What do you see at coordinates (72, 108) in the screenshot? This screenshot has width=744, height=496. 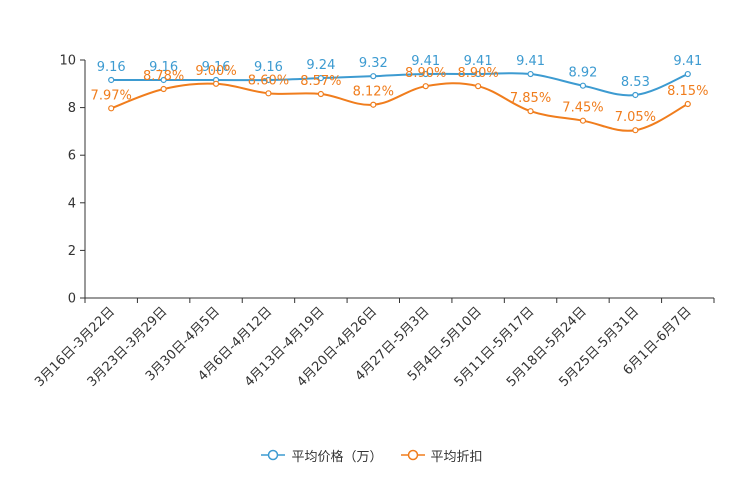 I see `y-tick-label: 8` at bounding box center [72, 108].